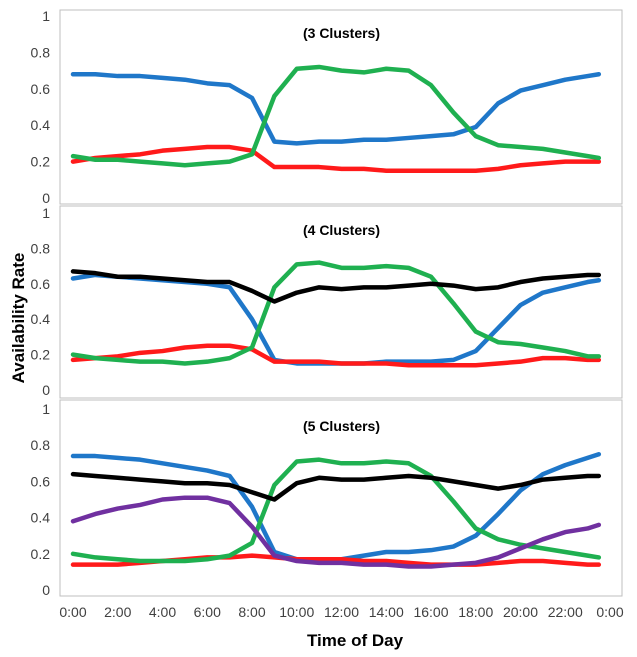 This screenshot has height=657, width=637. Describe the element at coordinates (341, 426) in the screenshot. I see `panel-title: (5 Clusters)` at that location.